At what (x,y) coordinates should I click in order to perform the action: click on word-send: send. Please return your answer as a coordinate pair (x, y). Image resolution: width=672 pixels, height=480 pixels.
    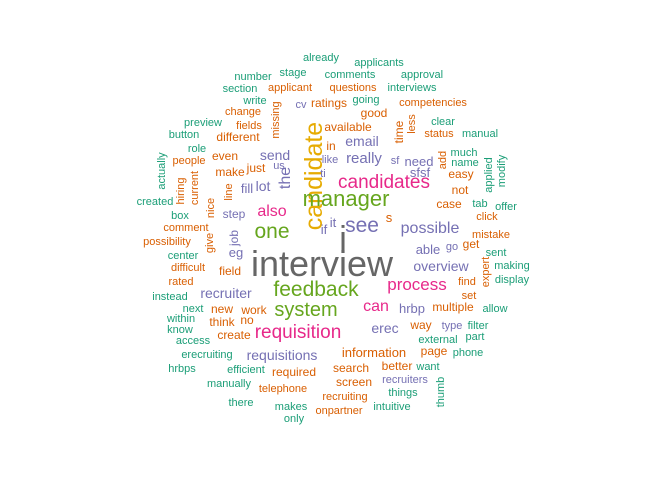
    Looking at the image, I should click on (275, 155).